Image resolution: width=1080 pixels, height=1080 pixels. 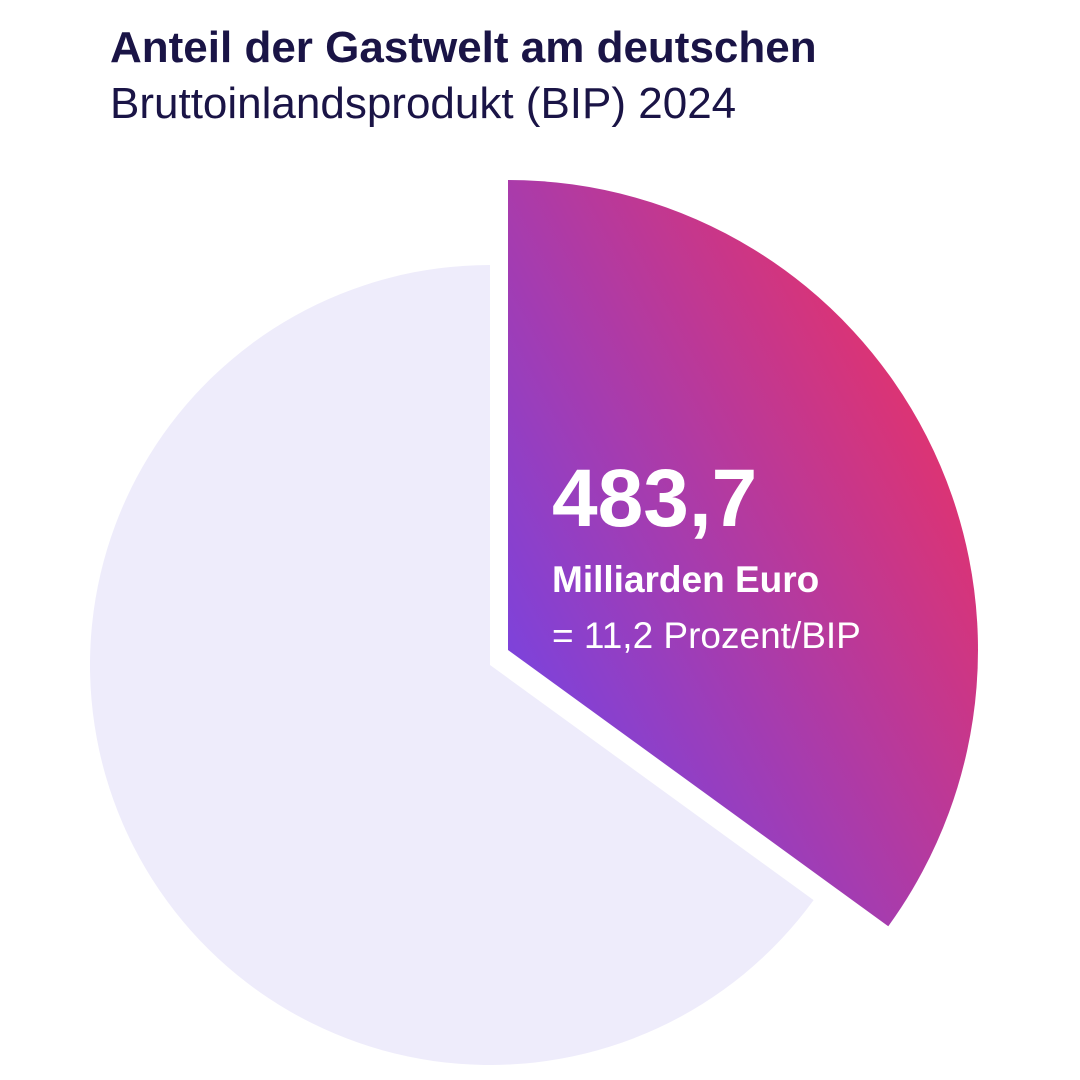 I want to click on annotation-share: = 11,2 Prozent/BIP, so click(x=706, y=635).